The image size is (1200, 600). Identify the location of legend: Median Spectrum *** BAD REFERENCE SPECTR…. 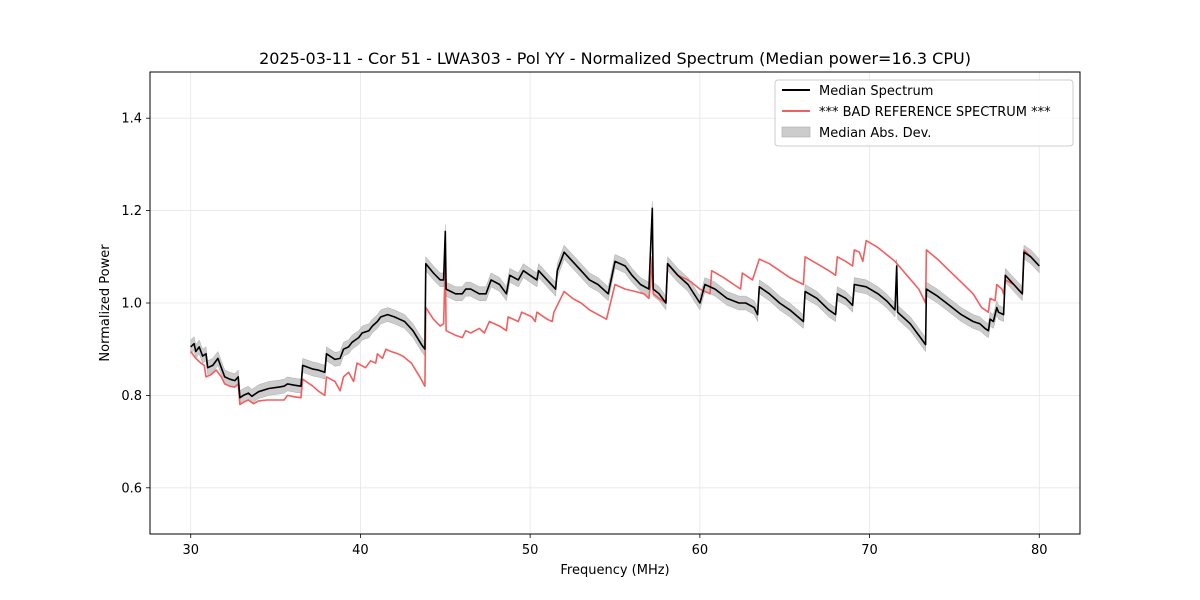
(924, 113).